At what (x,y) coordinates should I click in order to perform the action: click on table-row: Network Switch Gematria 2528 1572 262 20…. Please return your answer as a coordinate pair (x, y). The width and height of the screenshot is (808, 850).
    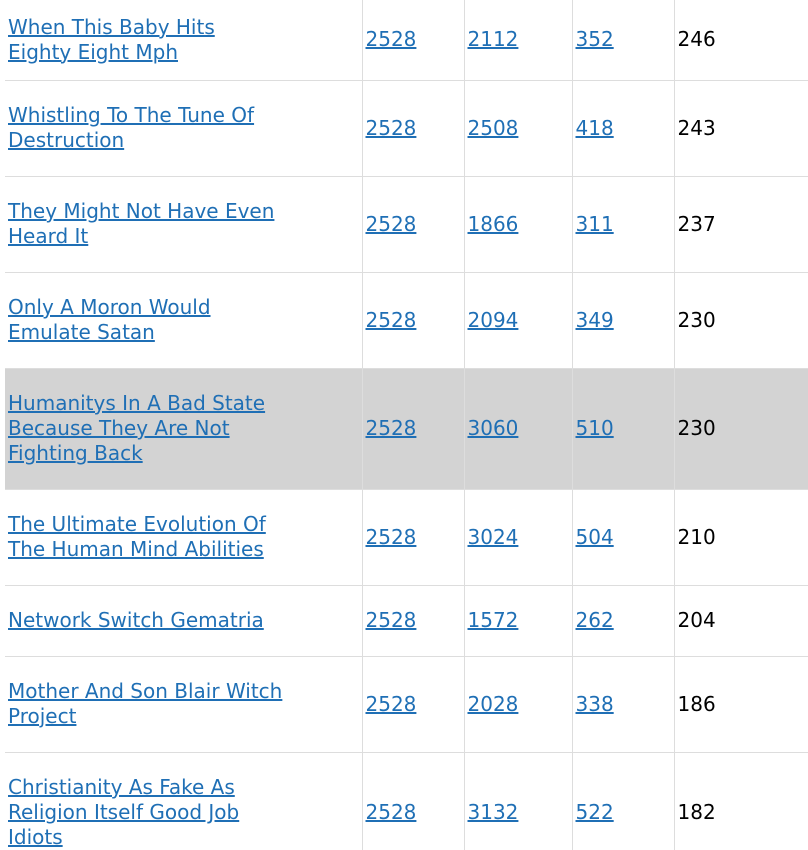
    Looking at the image, I should click on (406, 621).